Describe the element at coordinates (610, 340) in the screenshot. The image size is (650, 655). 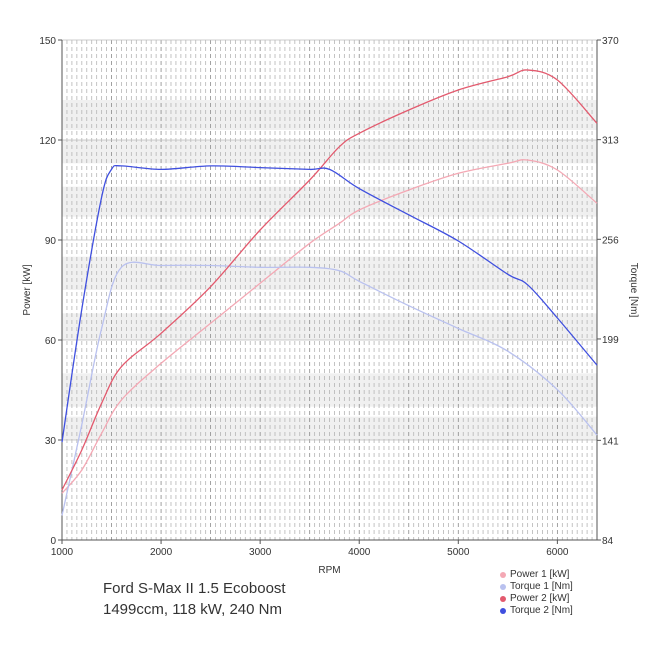
I see `y-right-tick-label: 199` at that location.